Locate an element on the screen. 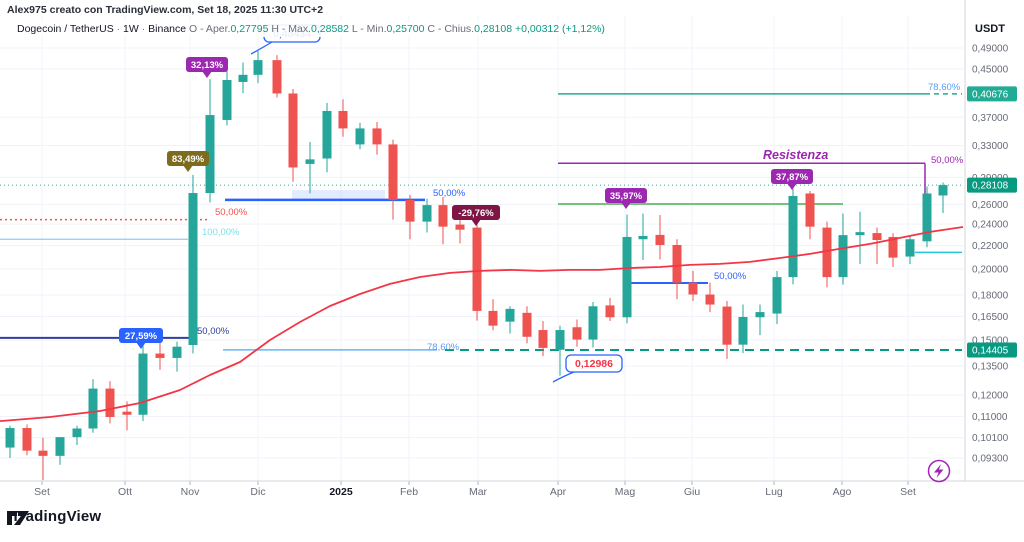 The width and height of the screenshot is (1024, 542). month-label: Mag is located at coordinates (625, 492).